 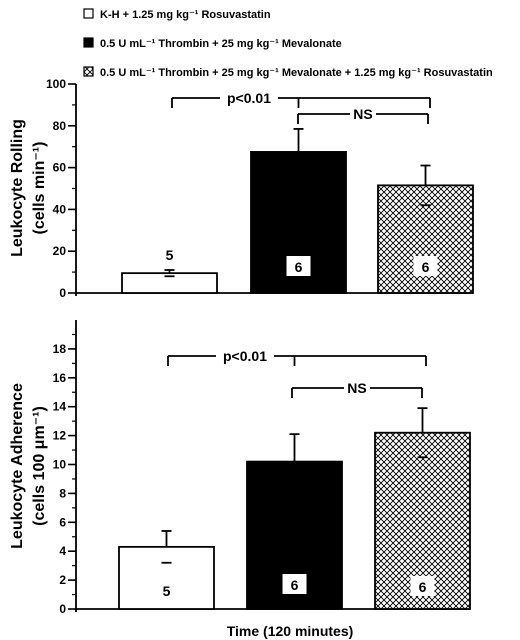 What do you see at coordinates (88, 71) in the screenshot?
I see `legend-swatch-hatch` at bounding box center [88, 71].